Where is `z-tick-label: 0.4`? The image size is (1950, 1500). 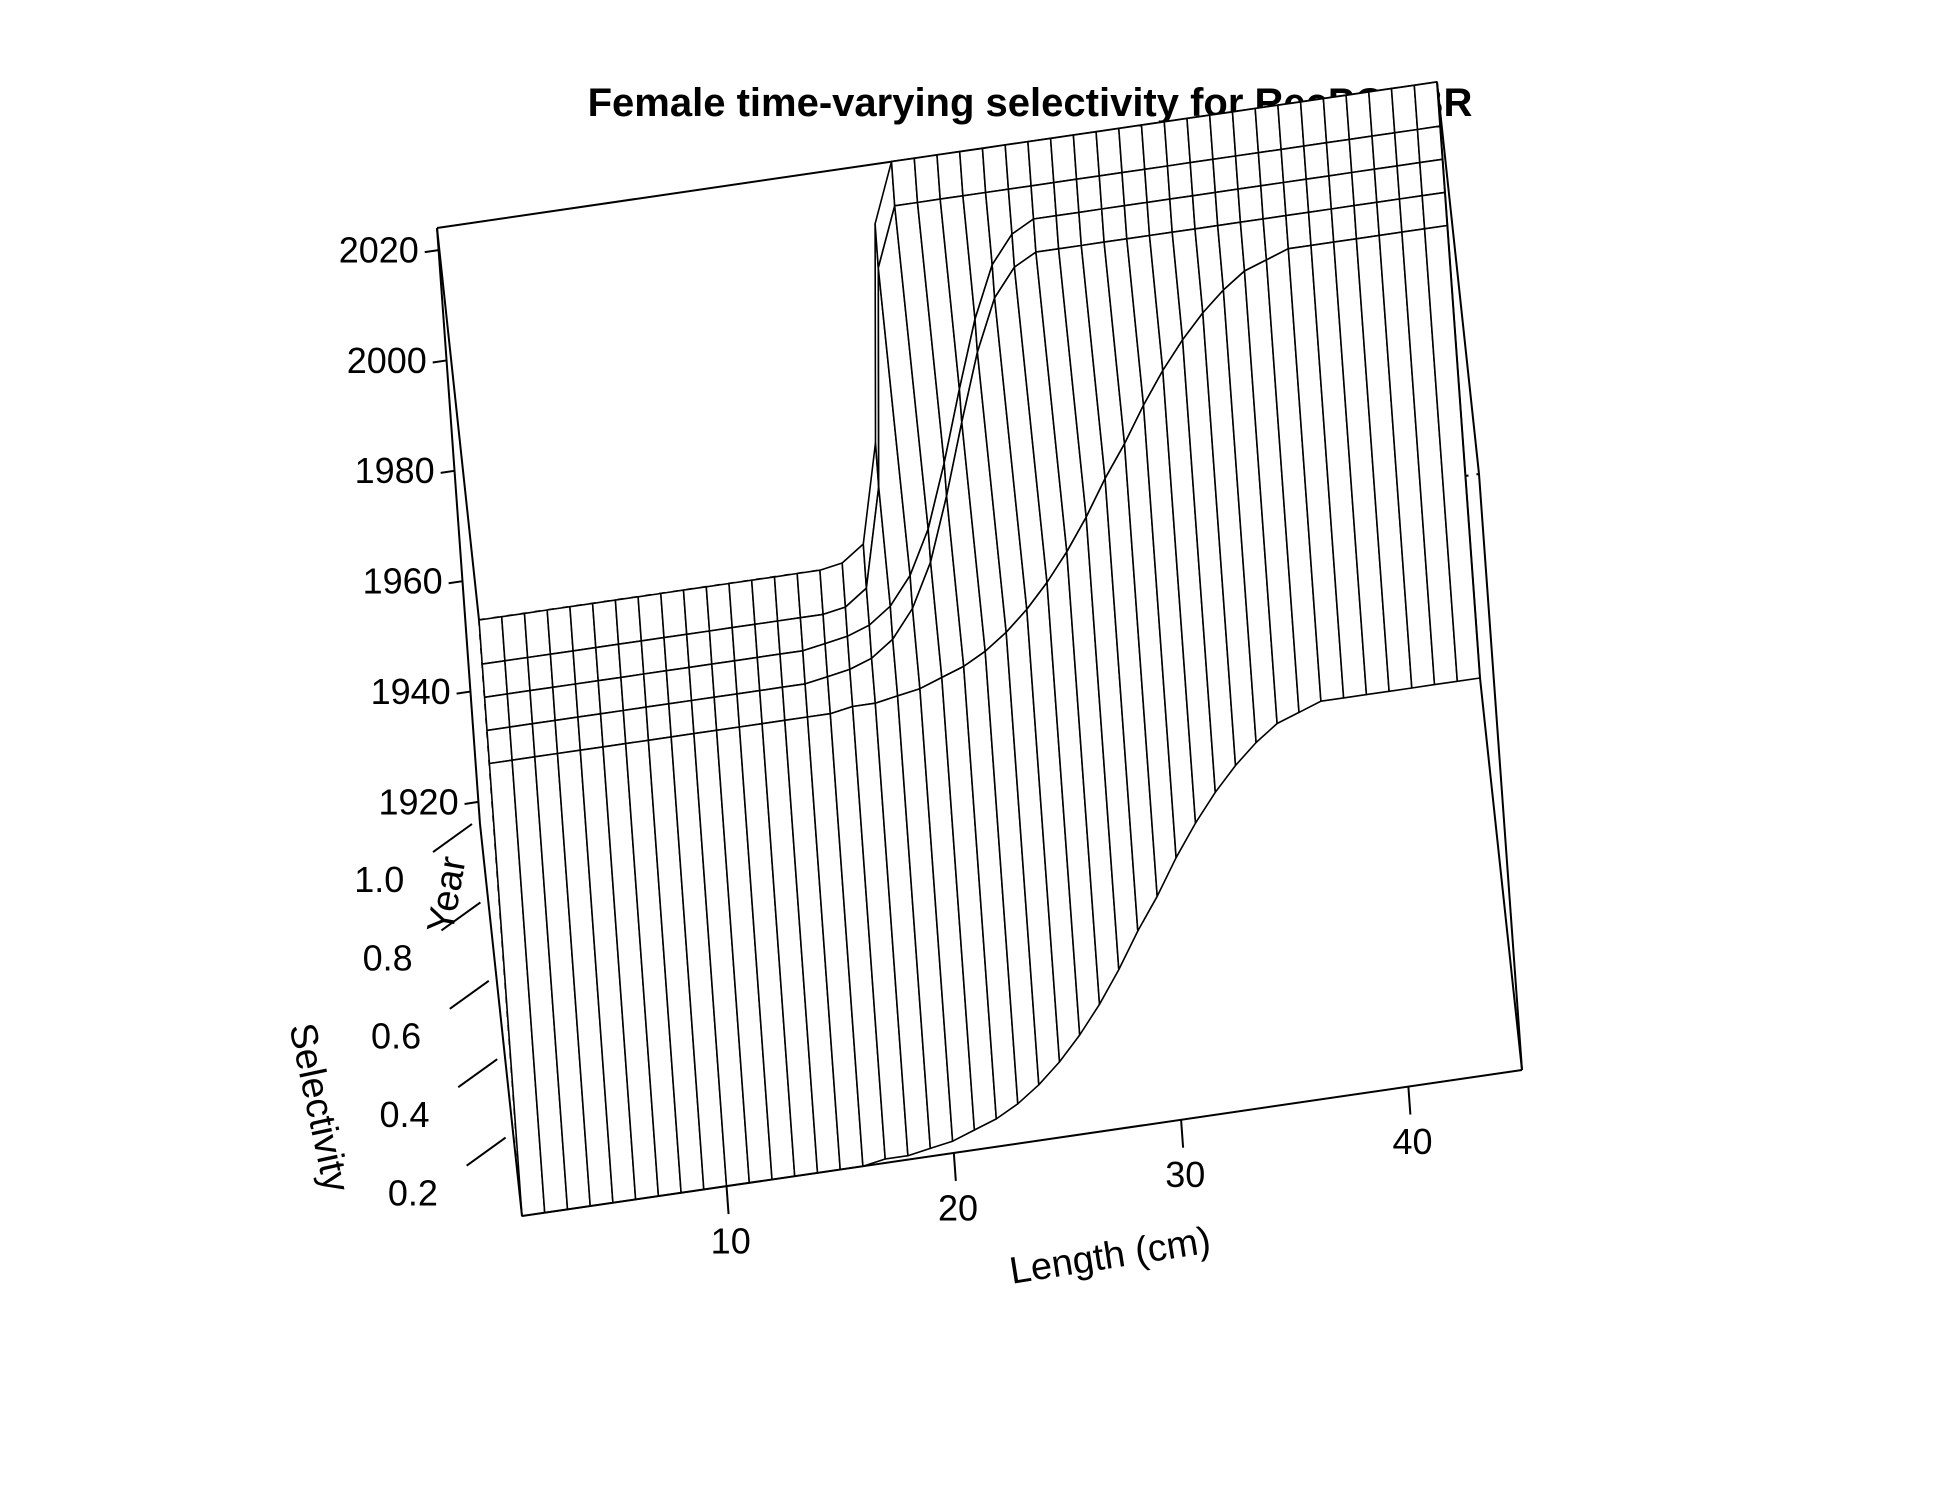 z-tick-label: 0.4 is located at coordinates (404, 1114).